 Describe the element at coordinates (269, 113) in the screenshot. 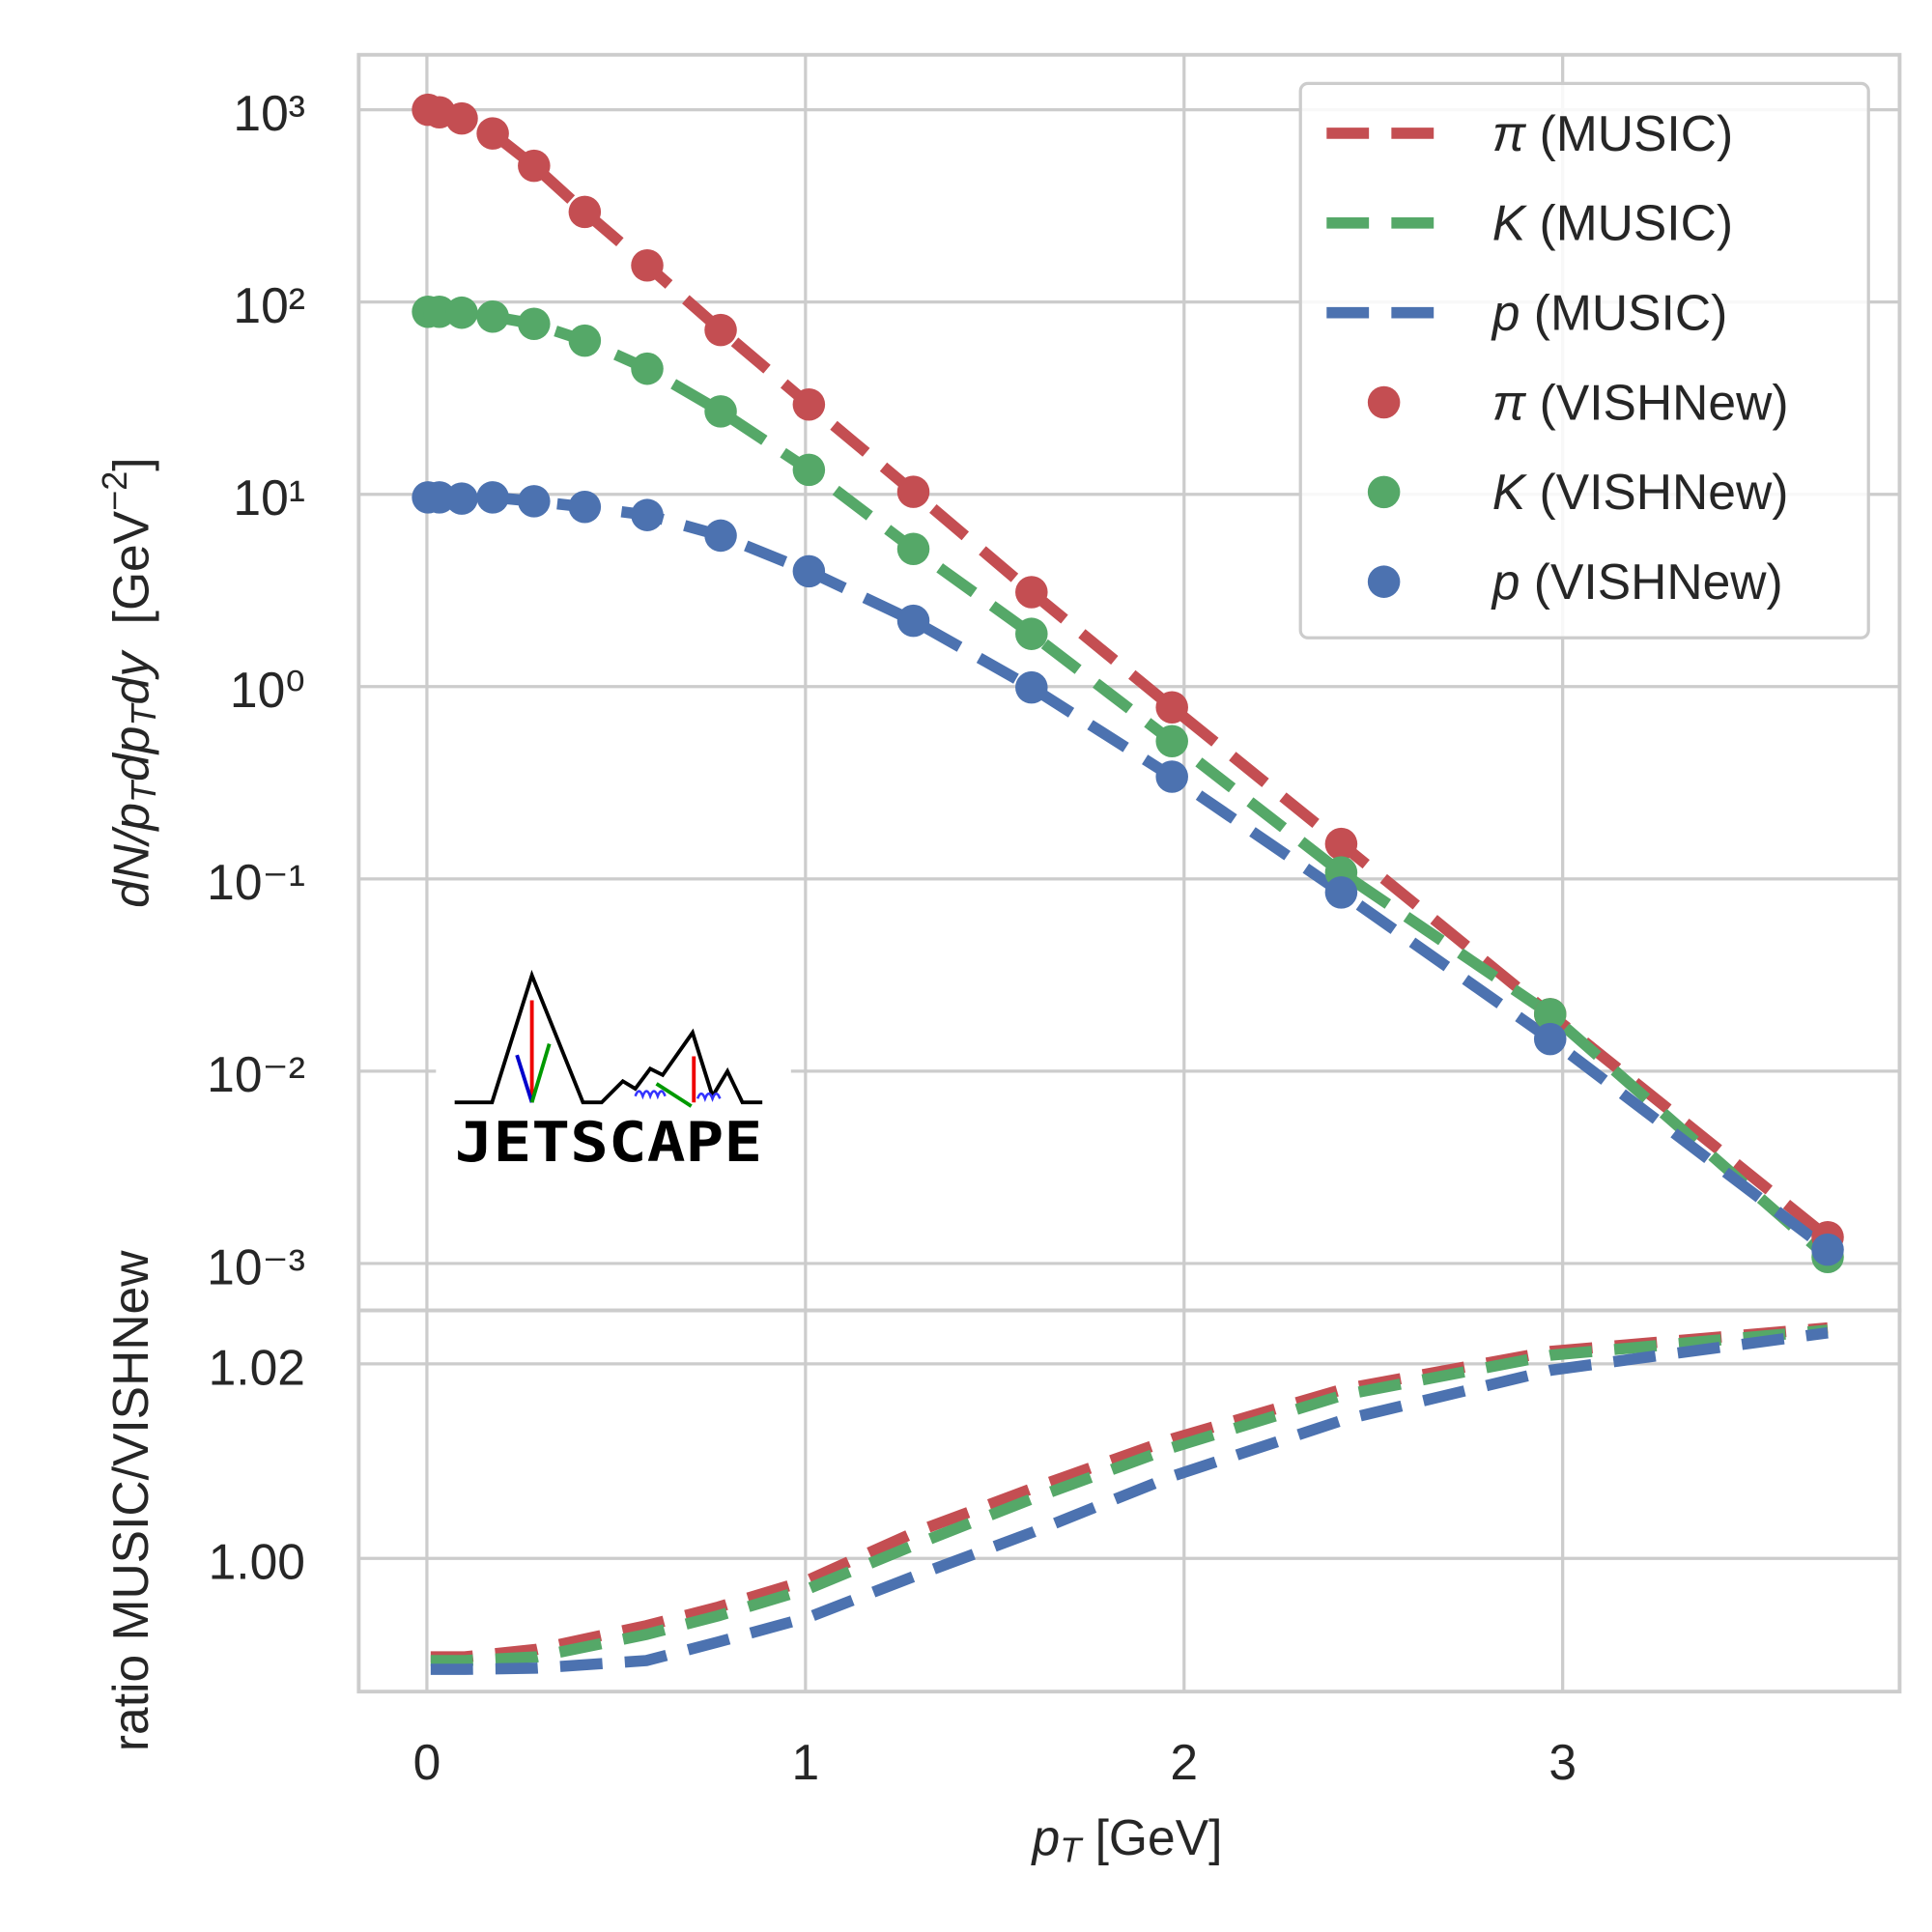

I see `y-tick-label: 10³` at that location.